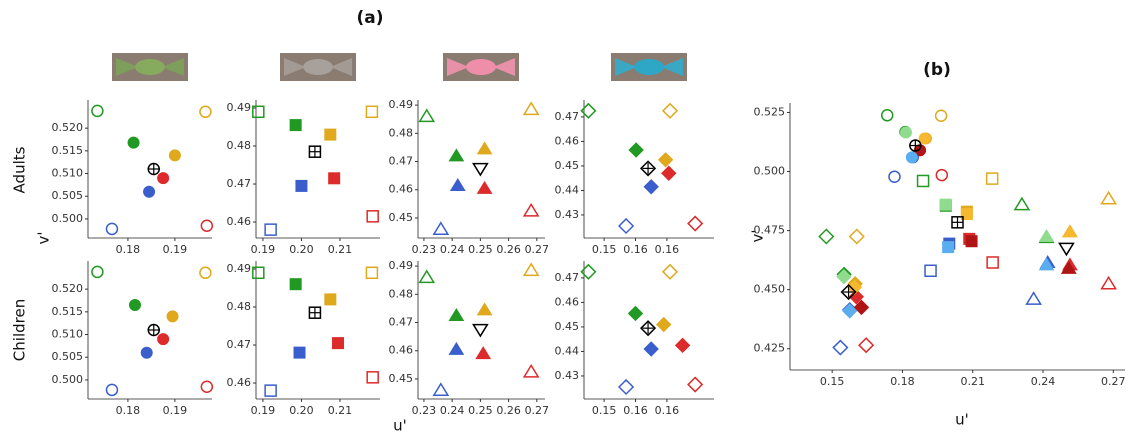 The height and width of the screenshot is (438, 1130). I want to click on label: Children, so click(20, 330).